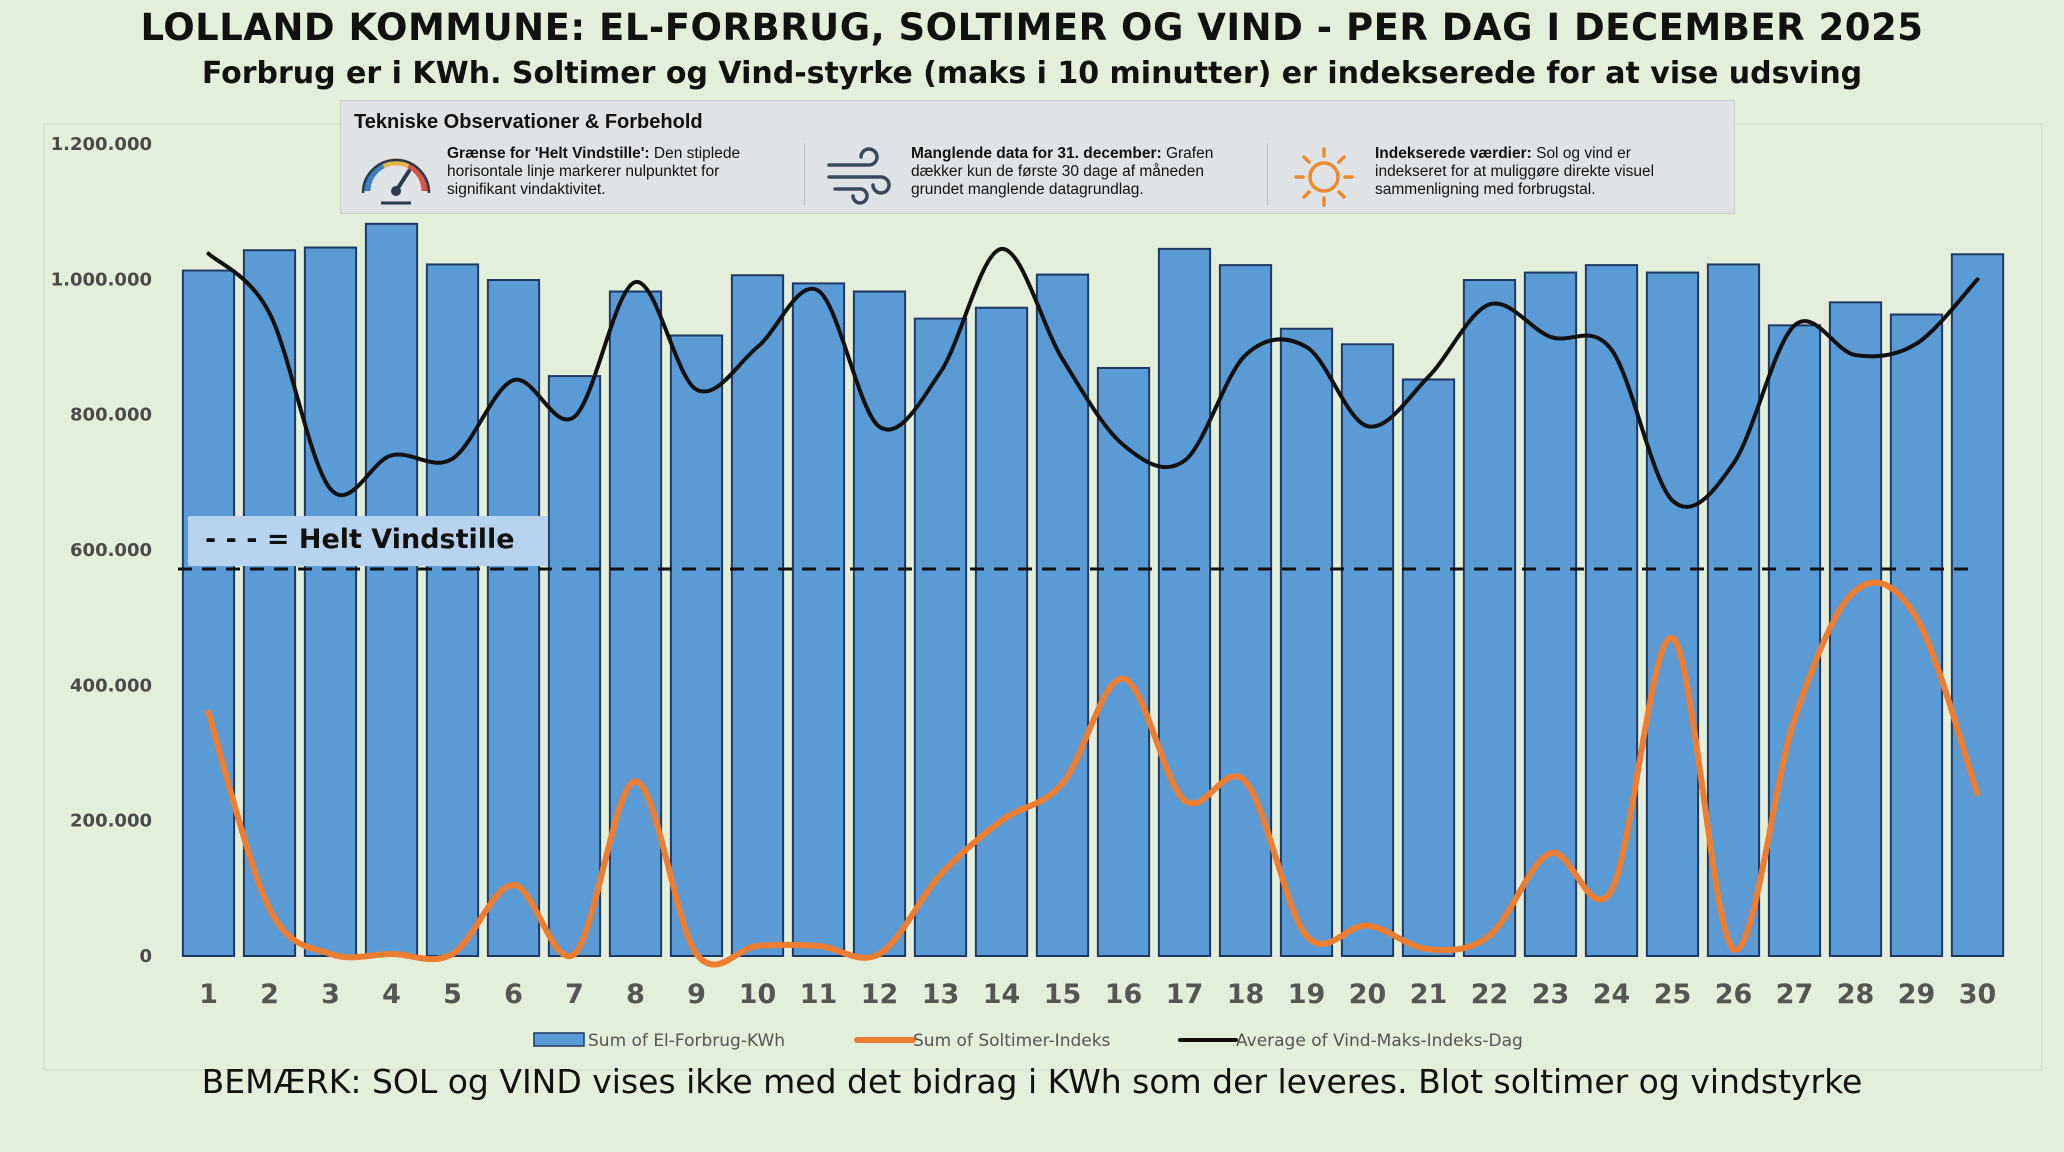  Describe the element at coordinates (1795, 994) in the screenshot. I see `x-tick-label: 27` at that location.